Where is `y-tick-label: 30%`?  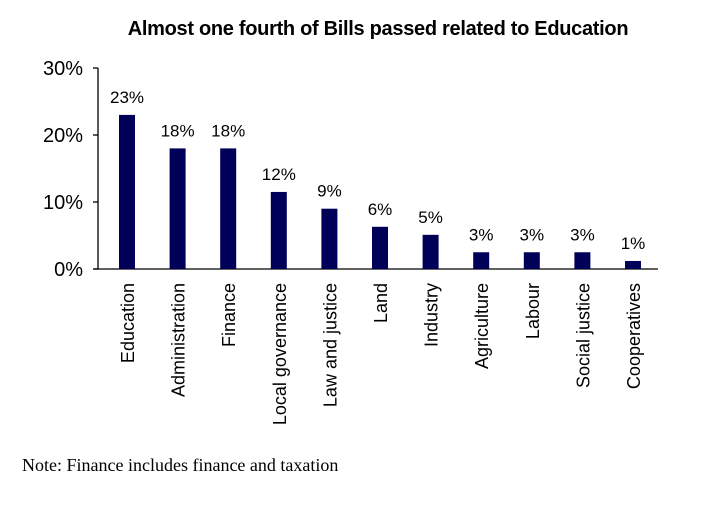 y-tick-label: 30% is located at coordinates (63, 69).